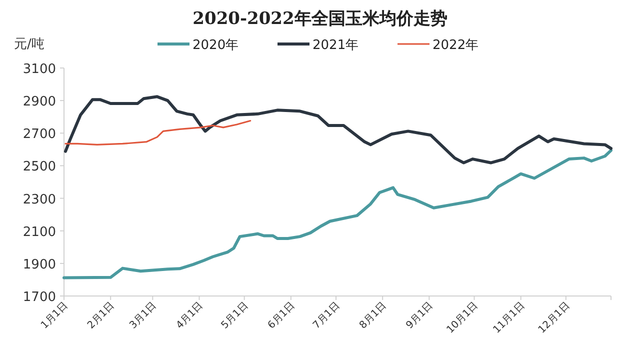  Describe the element at coordinates (335, 45) in the screenshot. I see `legend-label: 2021年` at that location.